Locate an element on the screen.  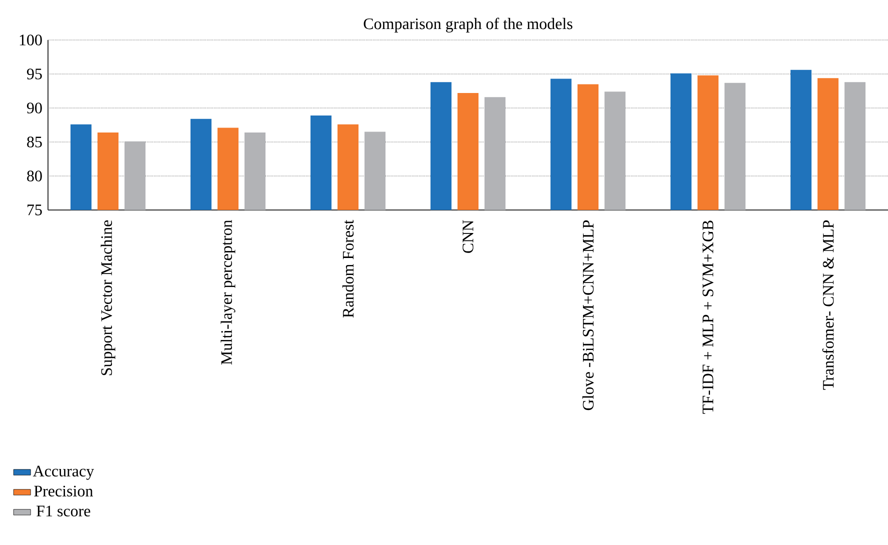
y-tick-label: 90 is located at coordinates (34, 108).